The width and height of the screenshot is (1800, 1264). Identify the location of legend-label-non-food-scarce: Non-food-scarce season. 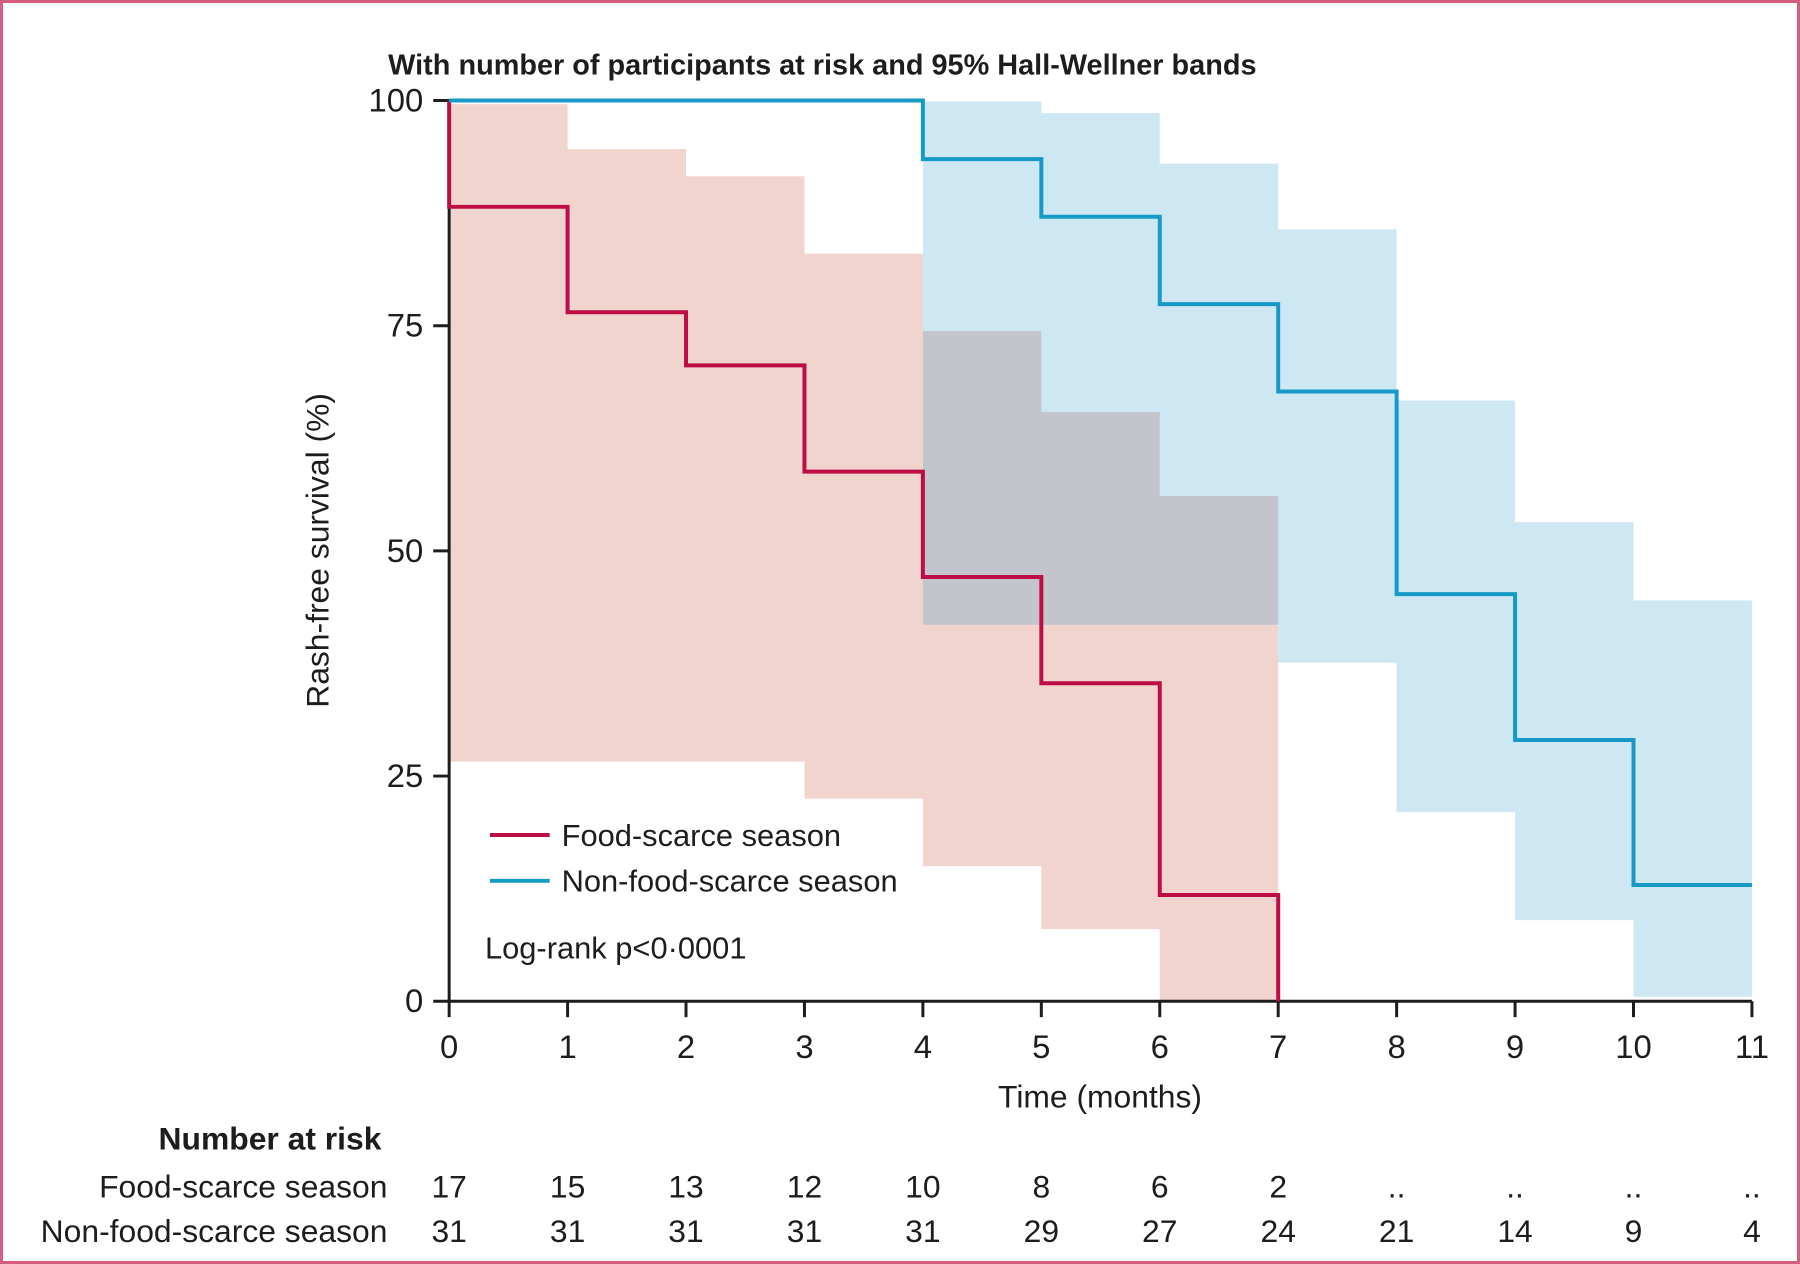
(730, 881).